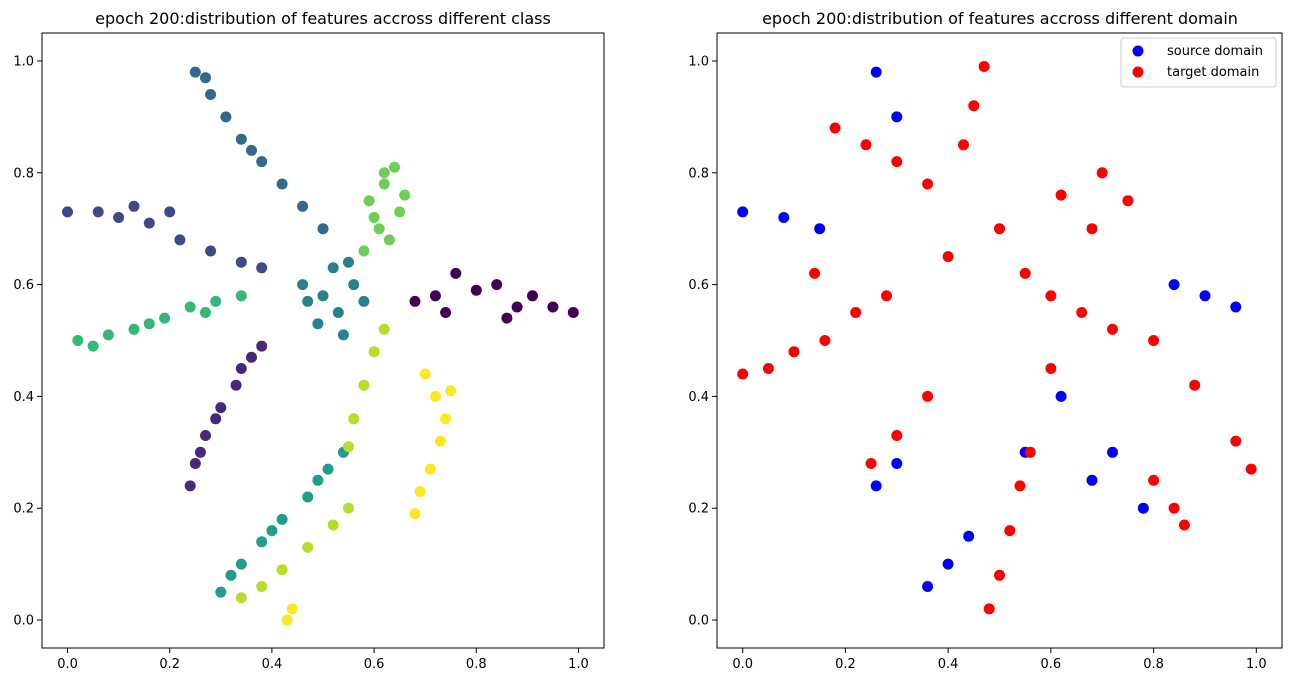  I want to click on x-tick-label: 0.8, so click(1153, 664).